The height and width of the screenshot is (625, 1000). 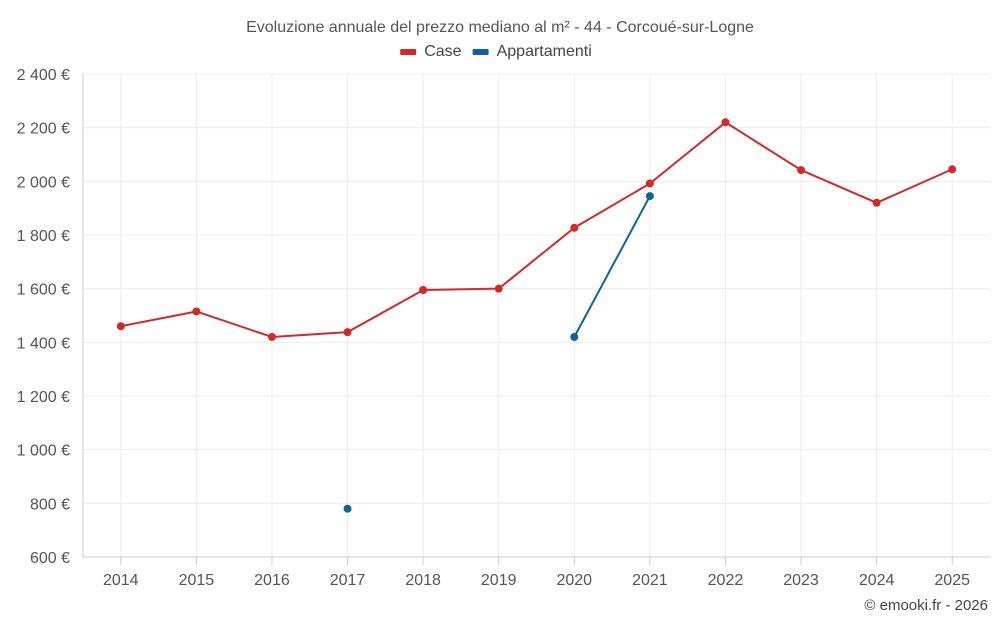 What do you see at coordinates (197, 580) in the screenshot?
I see `x-tick-label: 2015` at bounding box center [197, 580].